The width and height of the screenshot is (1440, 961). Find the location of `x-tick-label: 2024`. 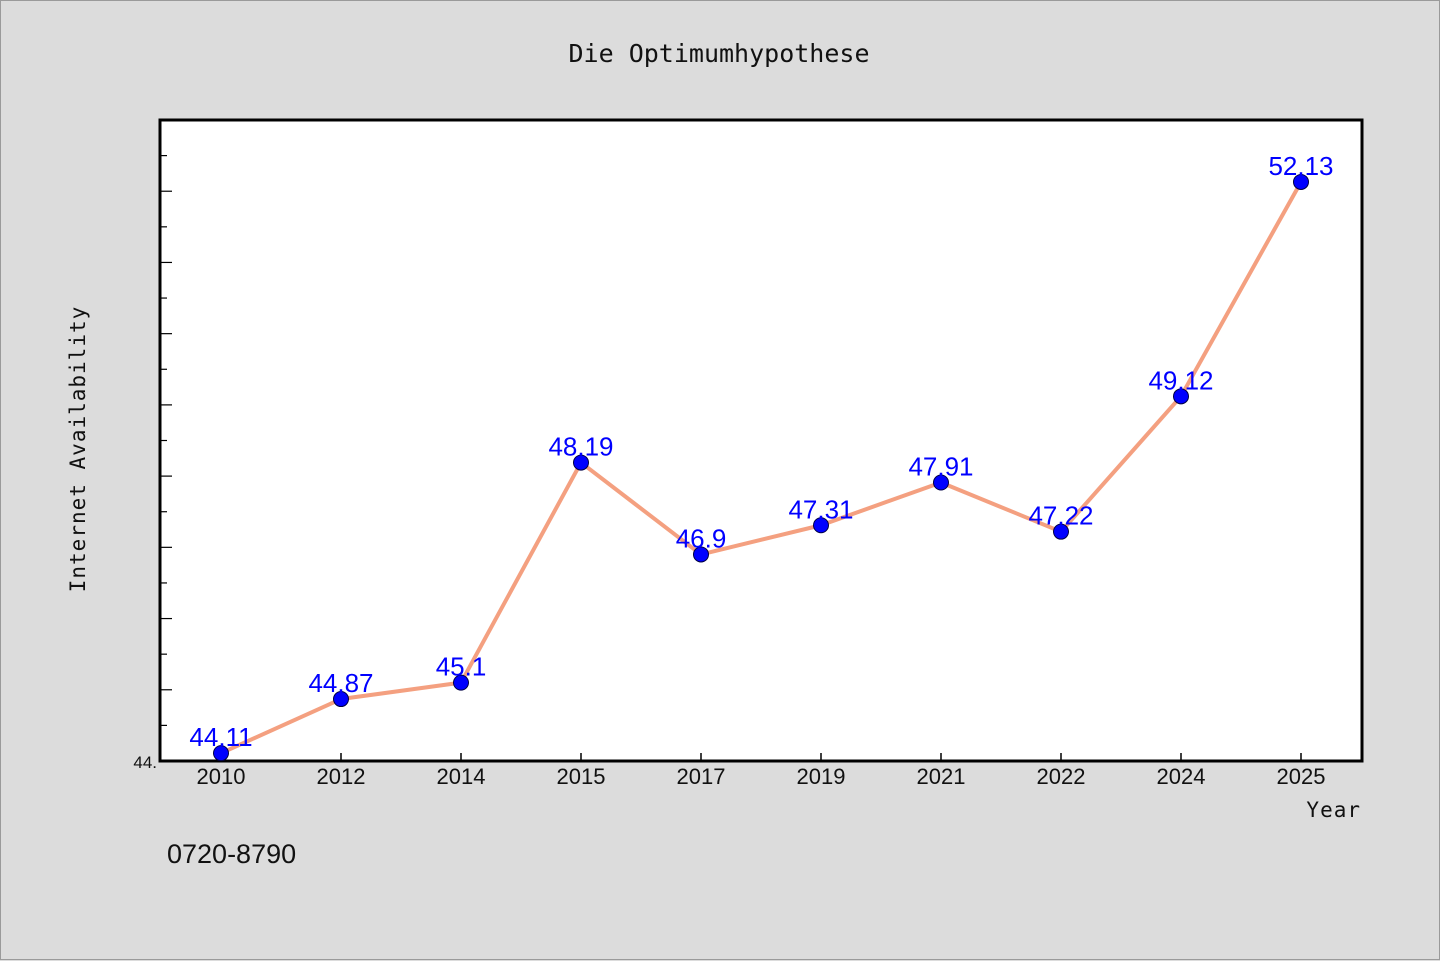

x-tick-label: 2024 is located at coordinates (1181, 776).